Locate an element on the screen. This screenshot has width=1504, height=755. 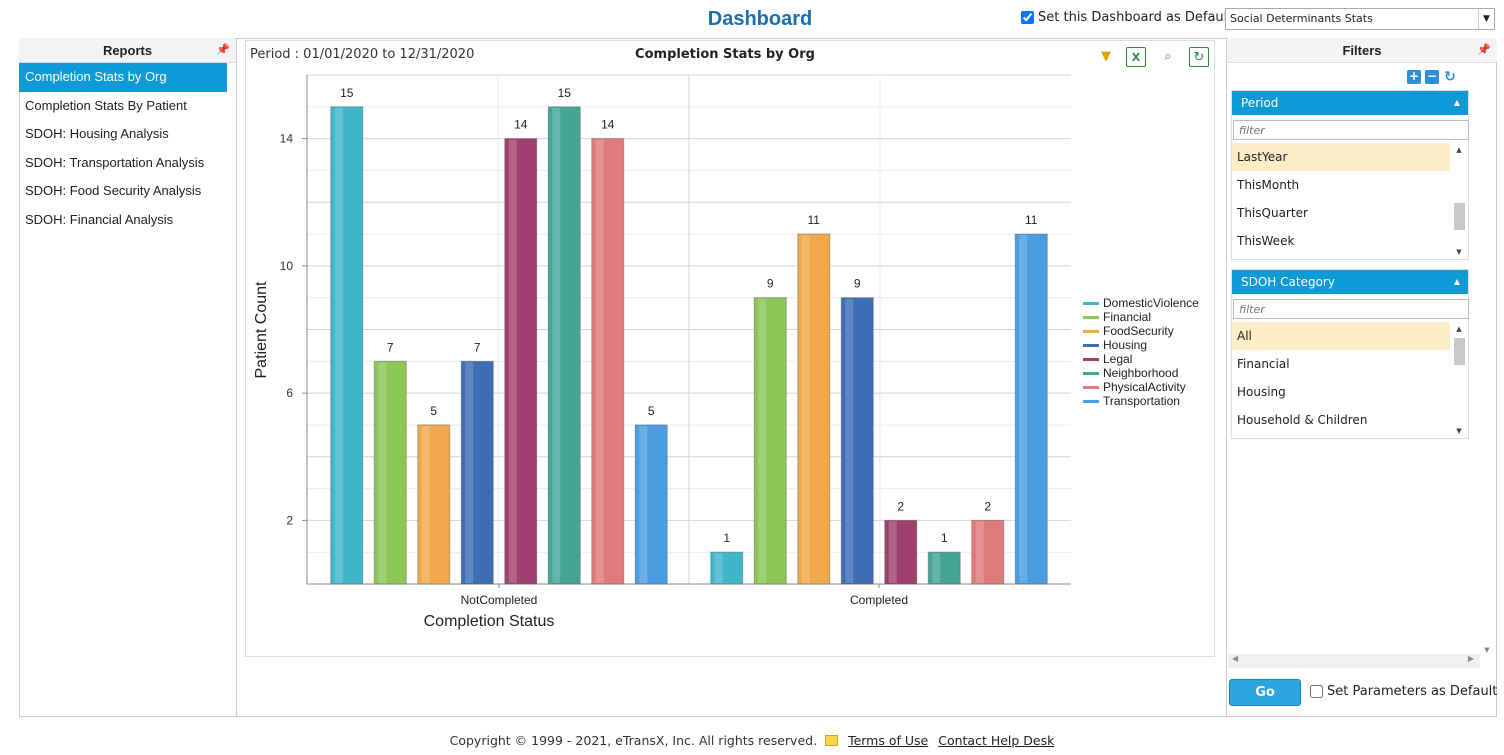
filter-option: Household & Children is located at coordinates (1302, 420).